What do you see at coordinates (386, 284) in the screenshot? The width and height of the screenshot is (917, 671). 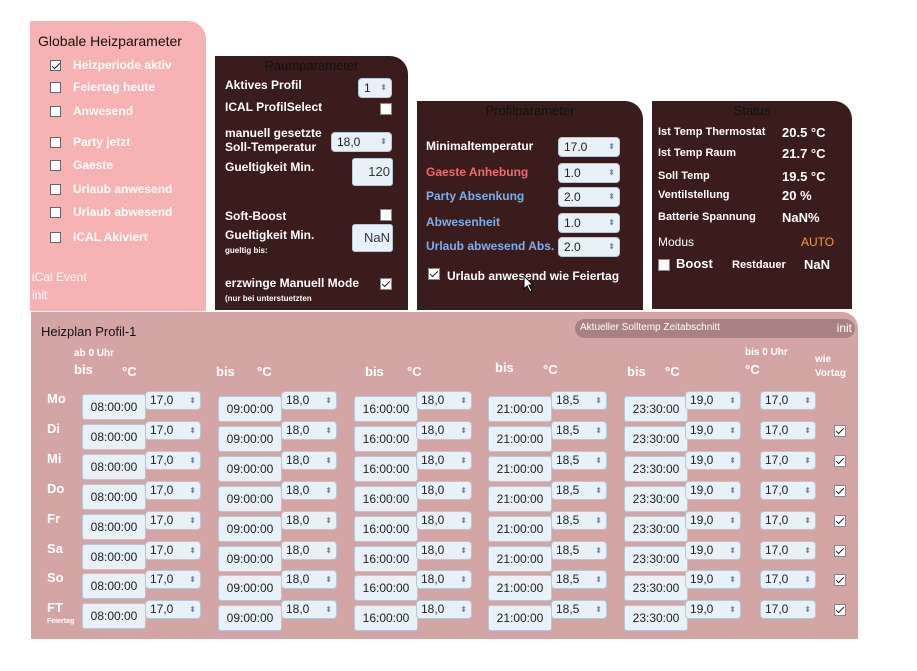 I see `erzwinge-checkbox` at bounding box center [386, 284].